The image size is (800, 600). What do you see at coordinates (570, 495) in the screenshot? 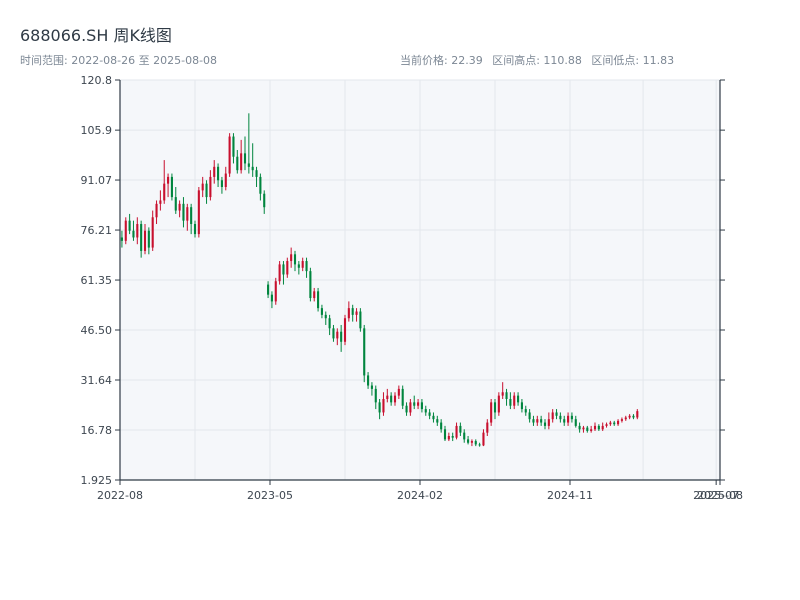
I see `x-tick-label: 2024-11` at bounding box center [570, 495].